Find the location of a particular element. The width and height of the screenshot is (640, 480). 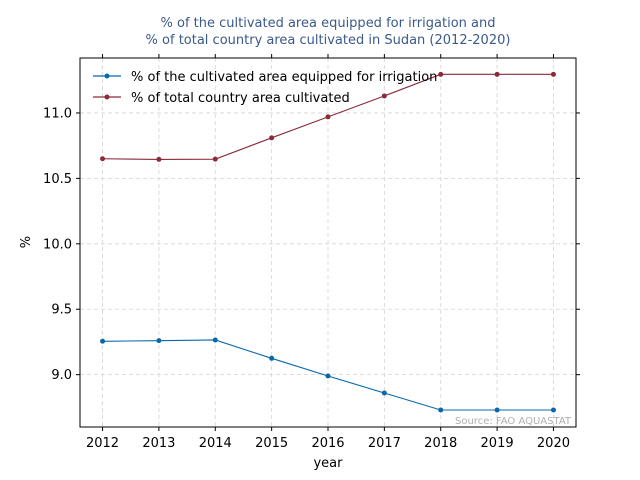

x-tick-label: 2019 is located at coordinates (497, 443).